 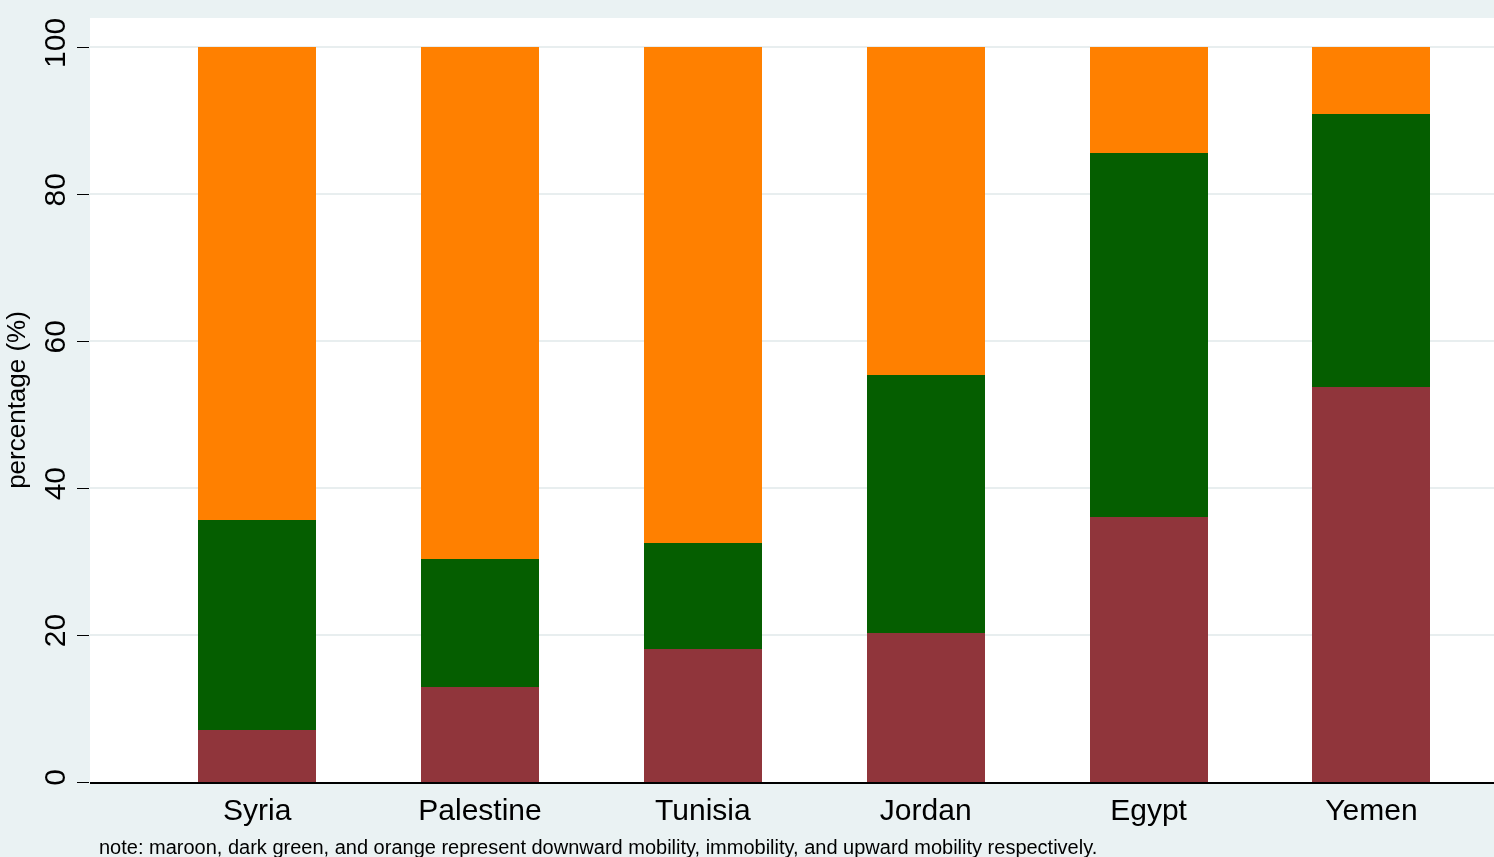 I want to click on x-tick-label: Egypt, so click(x=1149, y=809).